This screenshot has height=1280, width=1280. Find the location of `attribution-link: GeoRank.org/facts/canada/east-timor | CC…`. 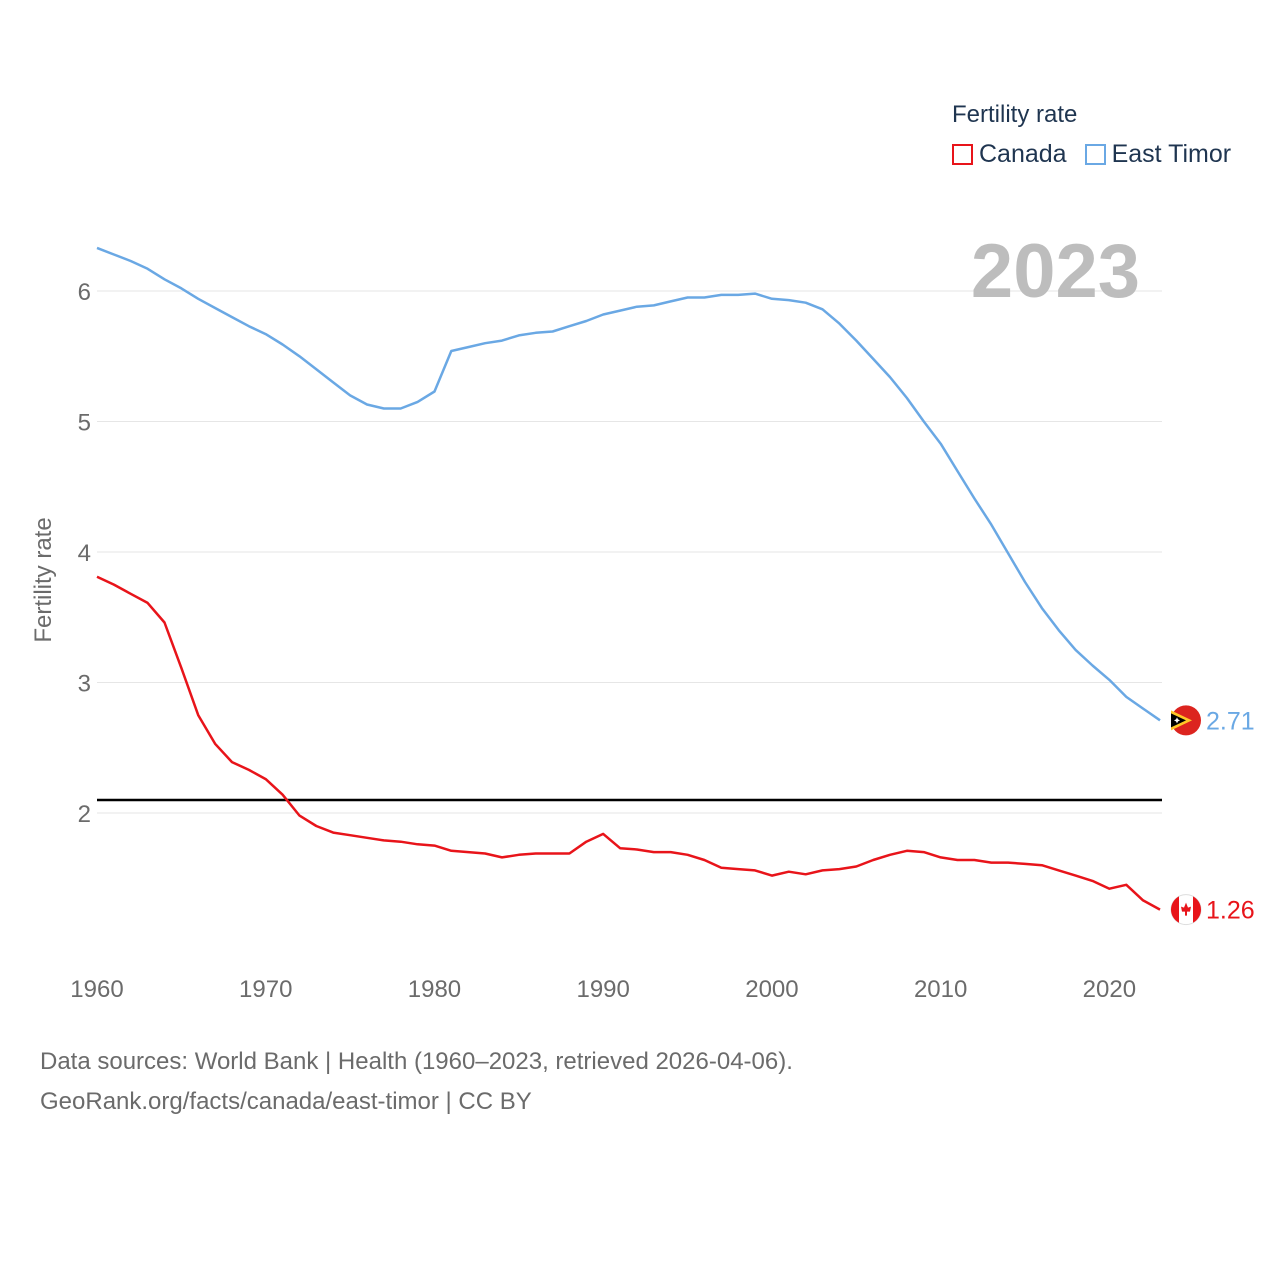

attribution-link: GeoRank.org/facts/canada/east-timor | CC… is located at coordinates (286, 1101).